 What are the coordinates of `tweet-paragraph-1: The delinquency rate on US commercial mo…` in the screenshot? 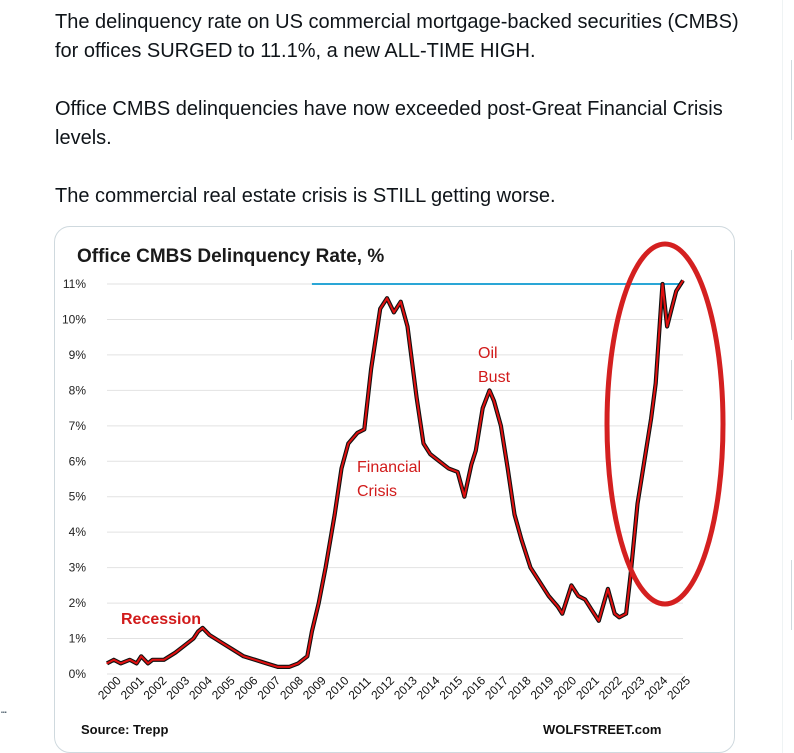 It's located at (397, 36).